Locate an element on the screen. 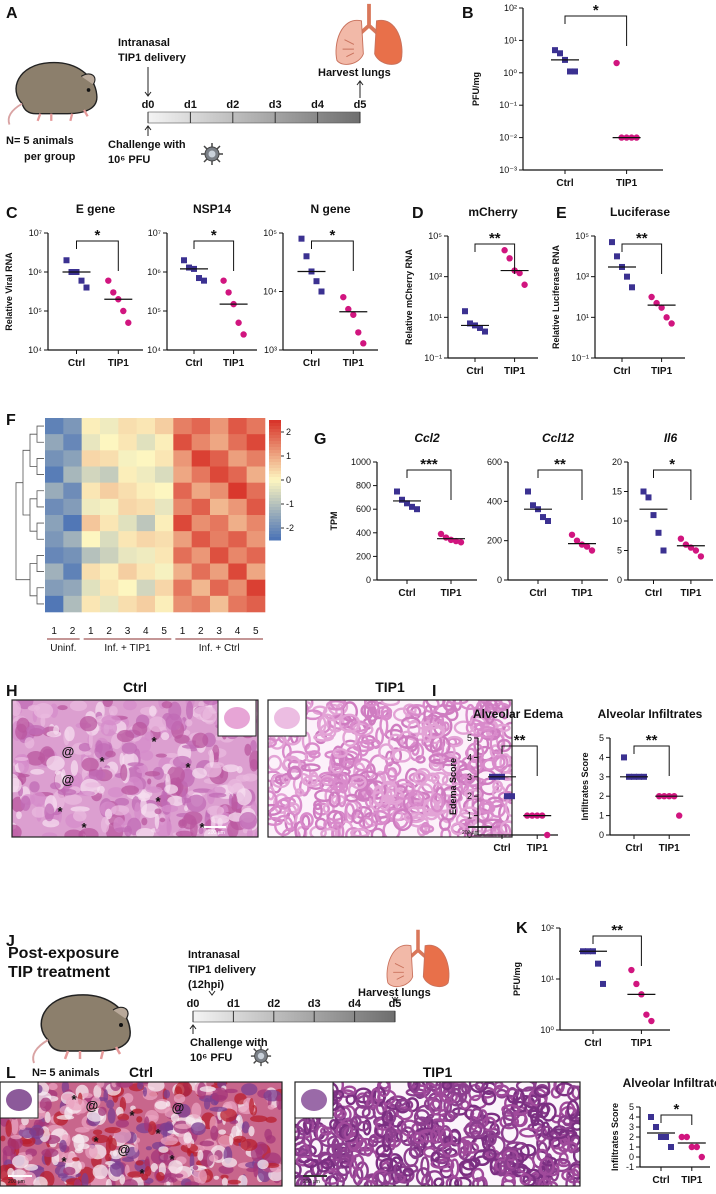 The image size is (716, 1194). chart-title: Luciferase is located at coordinates (640, 212).